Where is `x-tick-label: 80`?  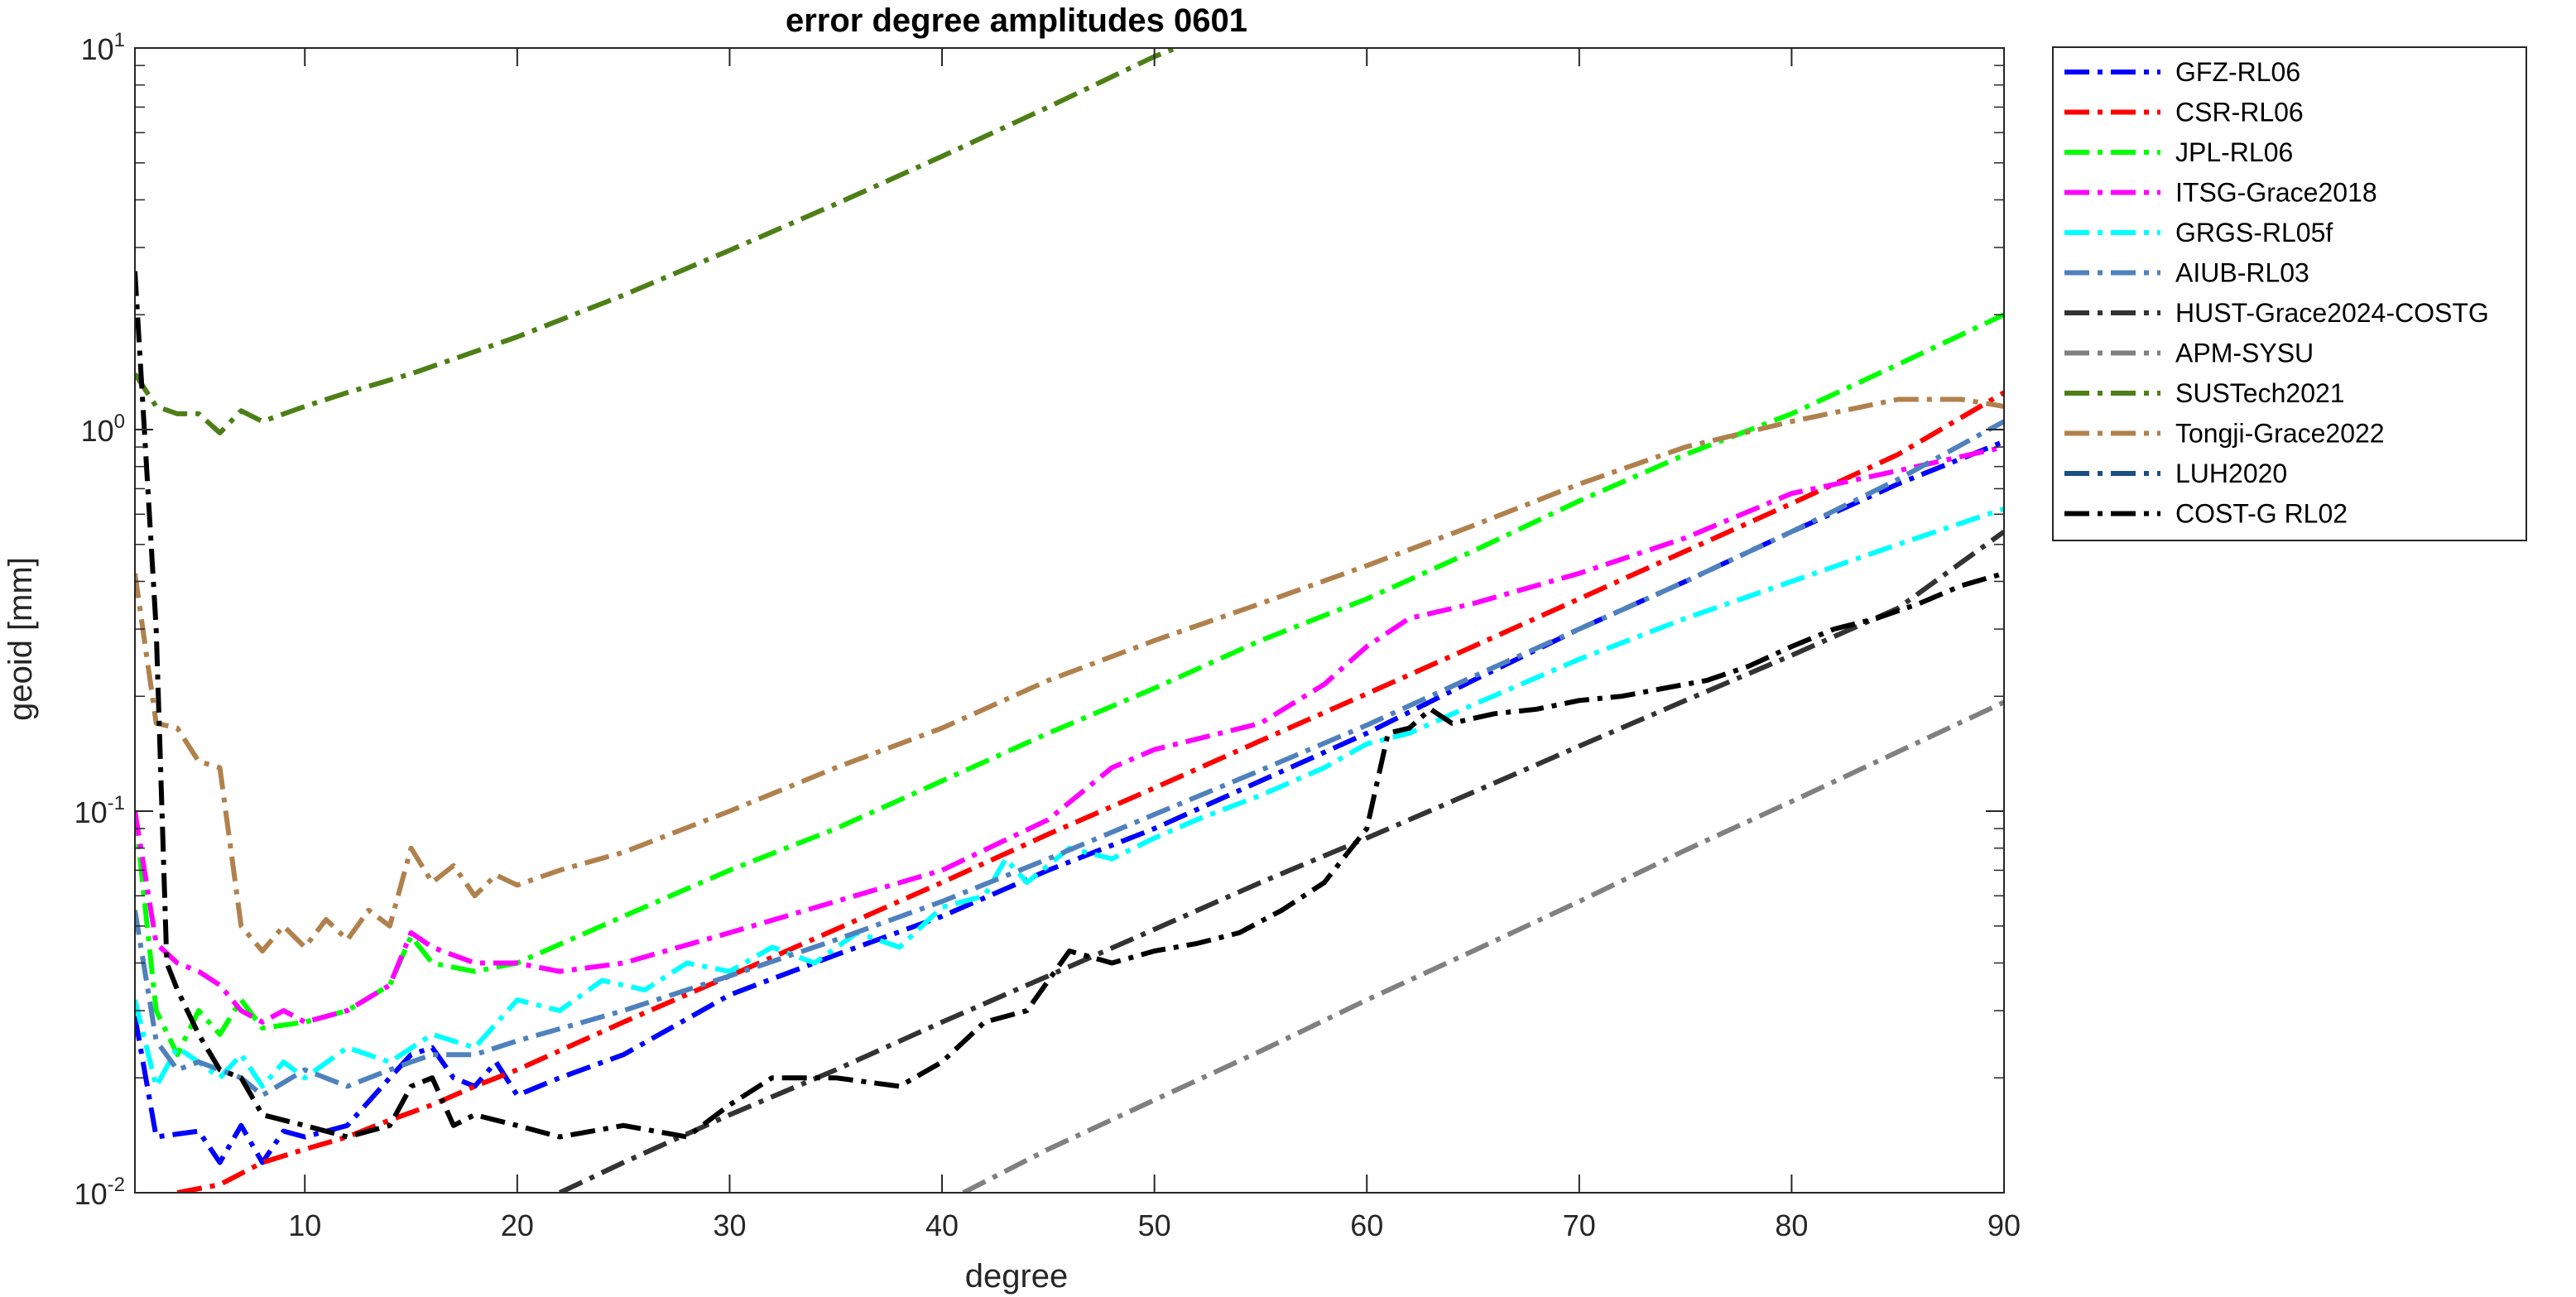
x-tick-label: 80 is located at coordinates (1791, 1225).